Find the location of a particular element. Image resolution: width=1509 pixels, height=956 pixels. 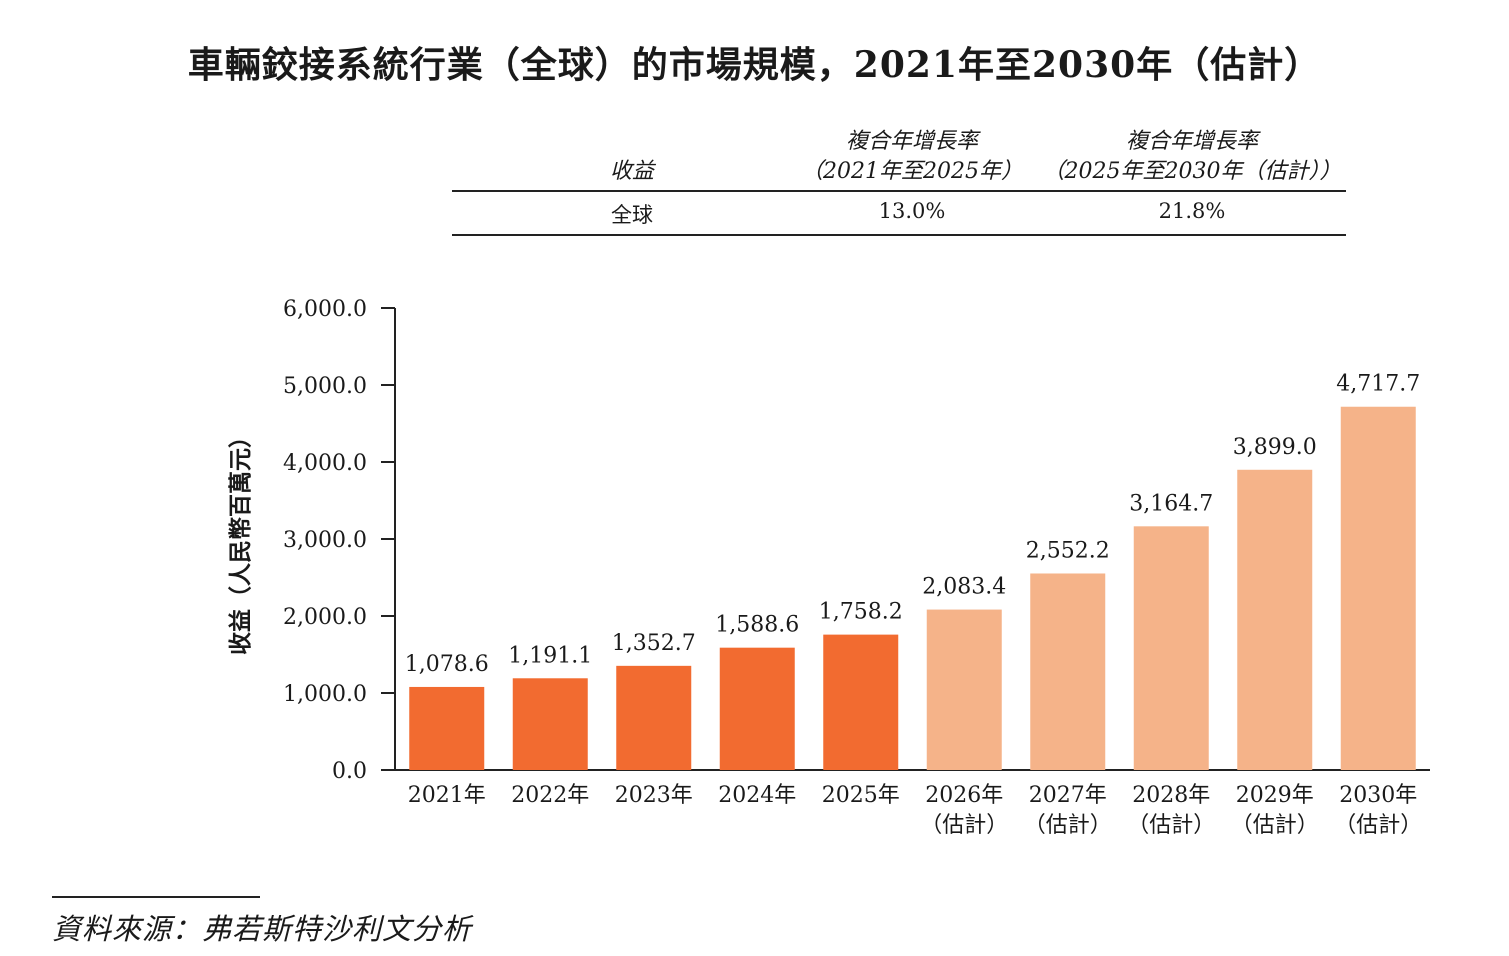

x-tick-label: 2029年 is located at coordinates (1275, 795).